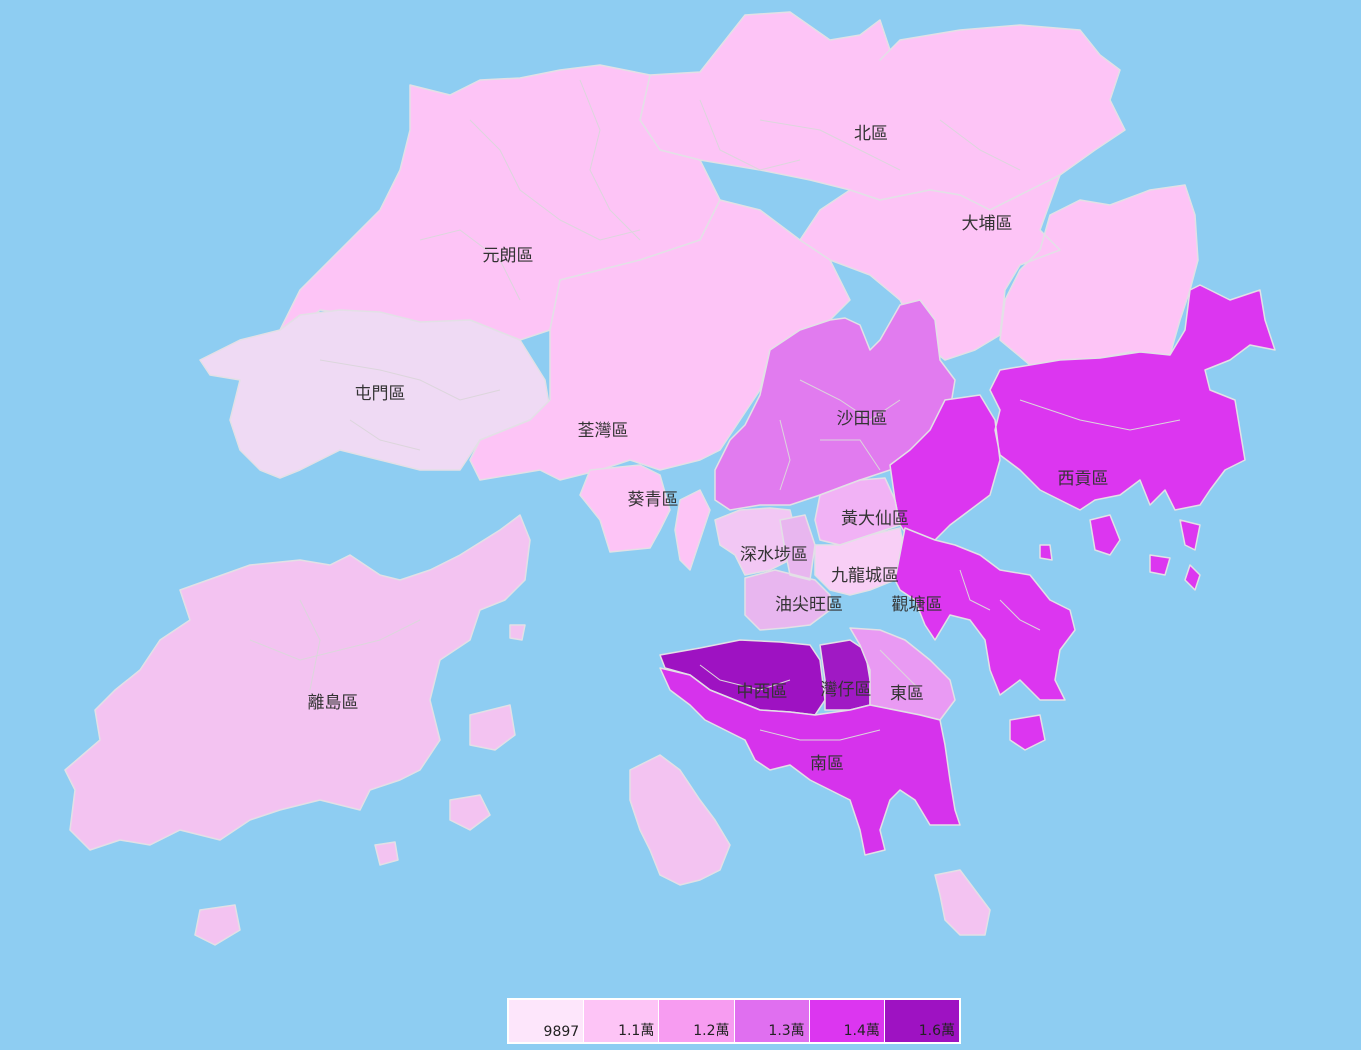  Describe the element at coordinates (774, 555) in the screenshot. I see `label-shamshuipo: 深水埗區` at that location.